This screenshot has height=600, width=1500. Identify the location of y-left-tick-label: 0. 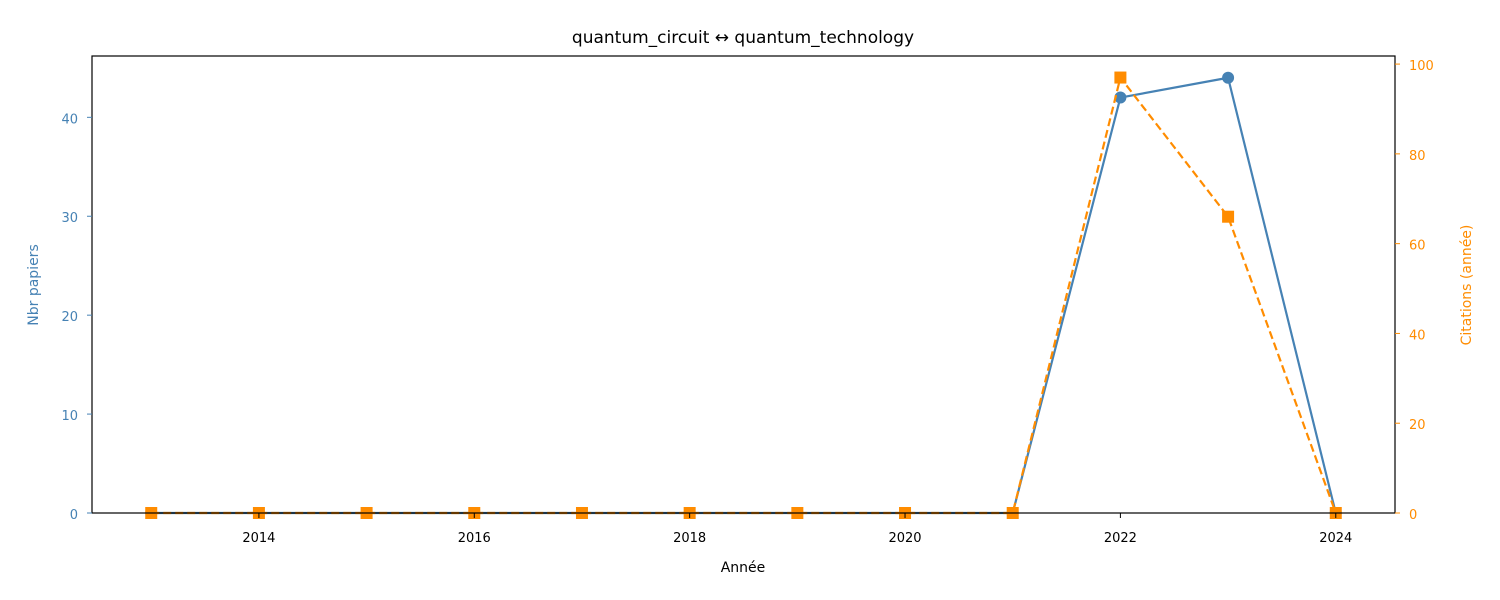
(74, 515).